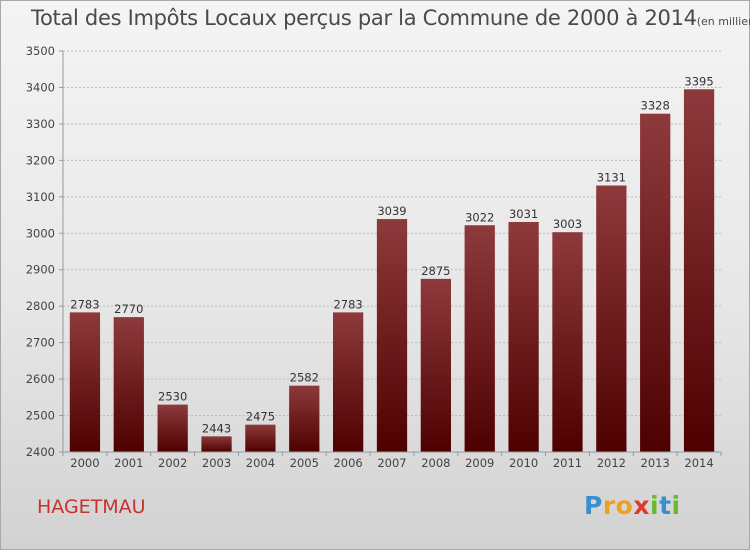 This screenshot has width=750, height=551. I want to click on y-tick-label: 2600, so click(40, 379).